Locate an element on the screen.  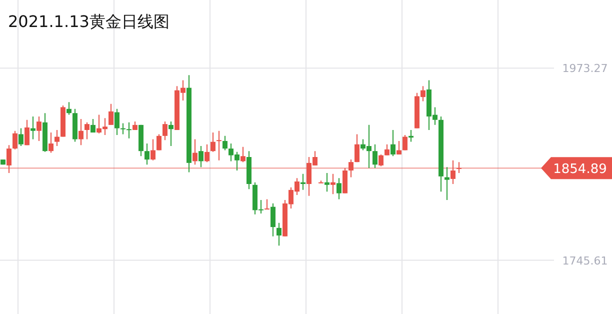
y-tick-label: 1745.61 is located at coordinates (585, 261).